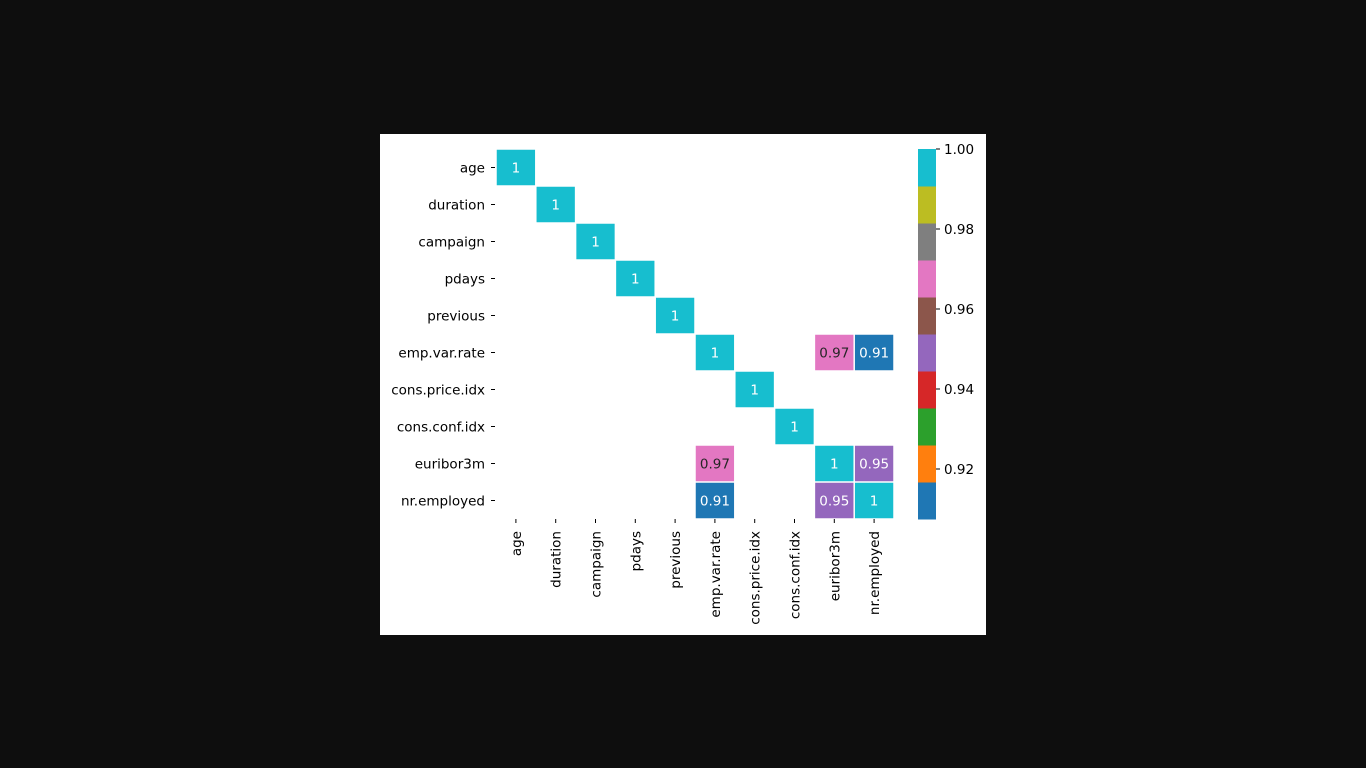 The image size is (1366, 768). What do you see at coordinates (441, 354) in the screenshot?
I see `y-tick-label: emp.var.rate` at bounding box center [441, 354].